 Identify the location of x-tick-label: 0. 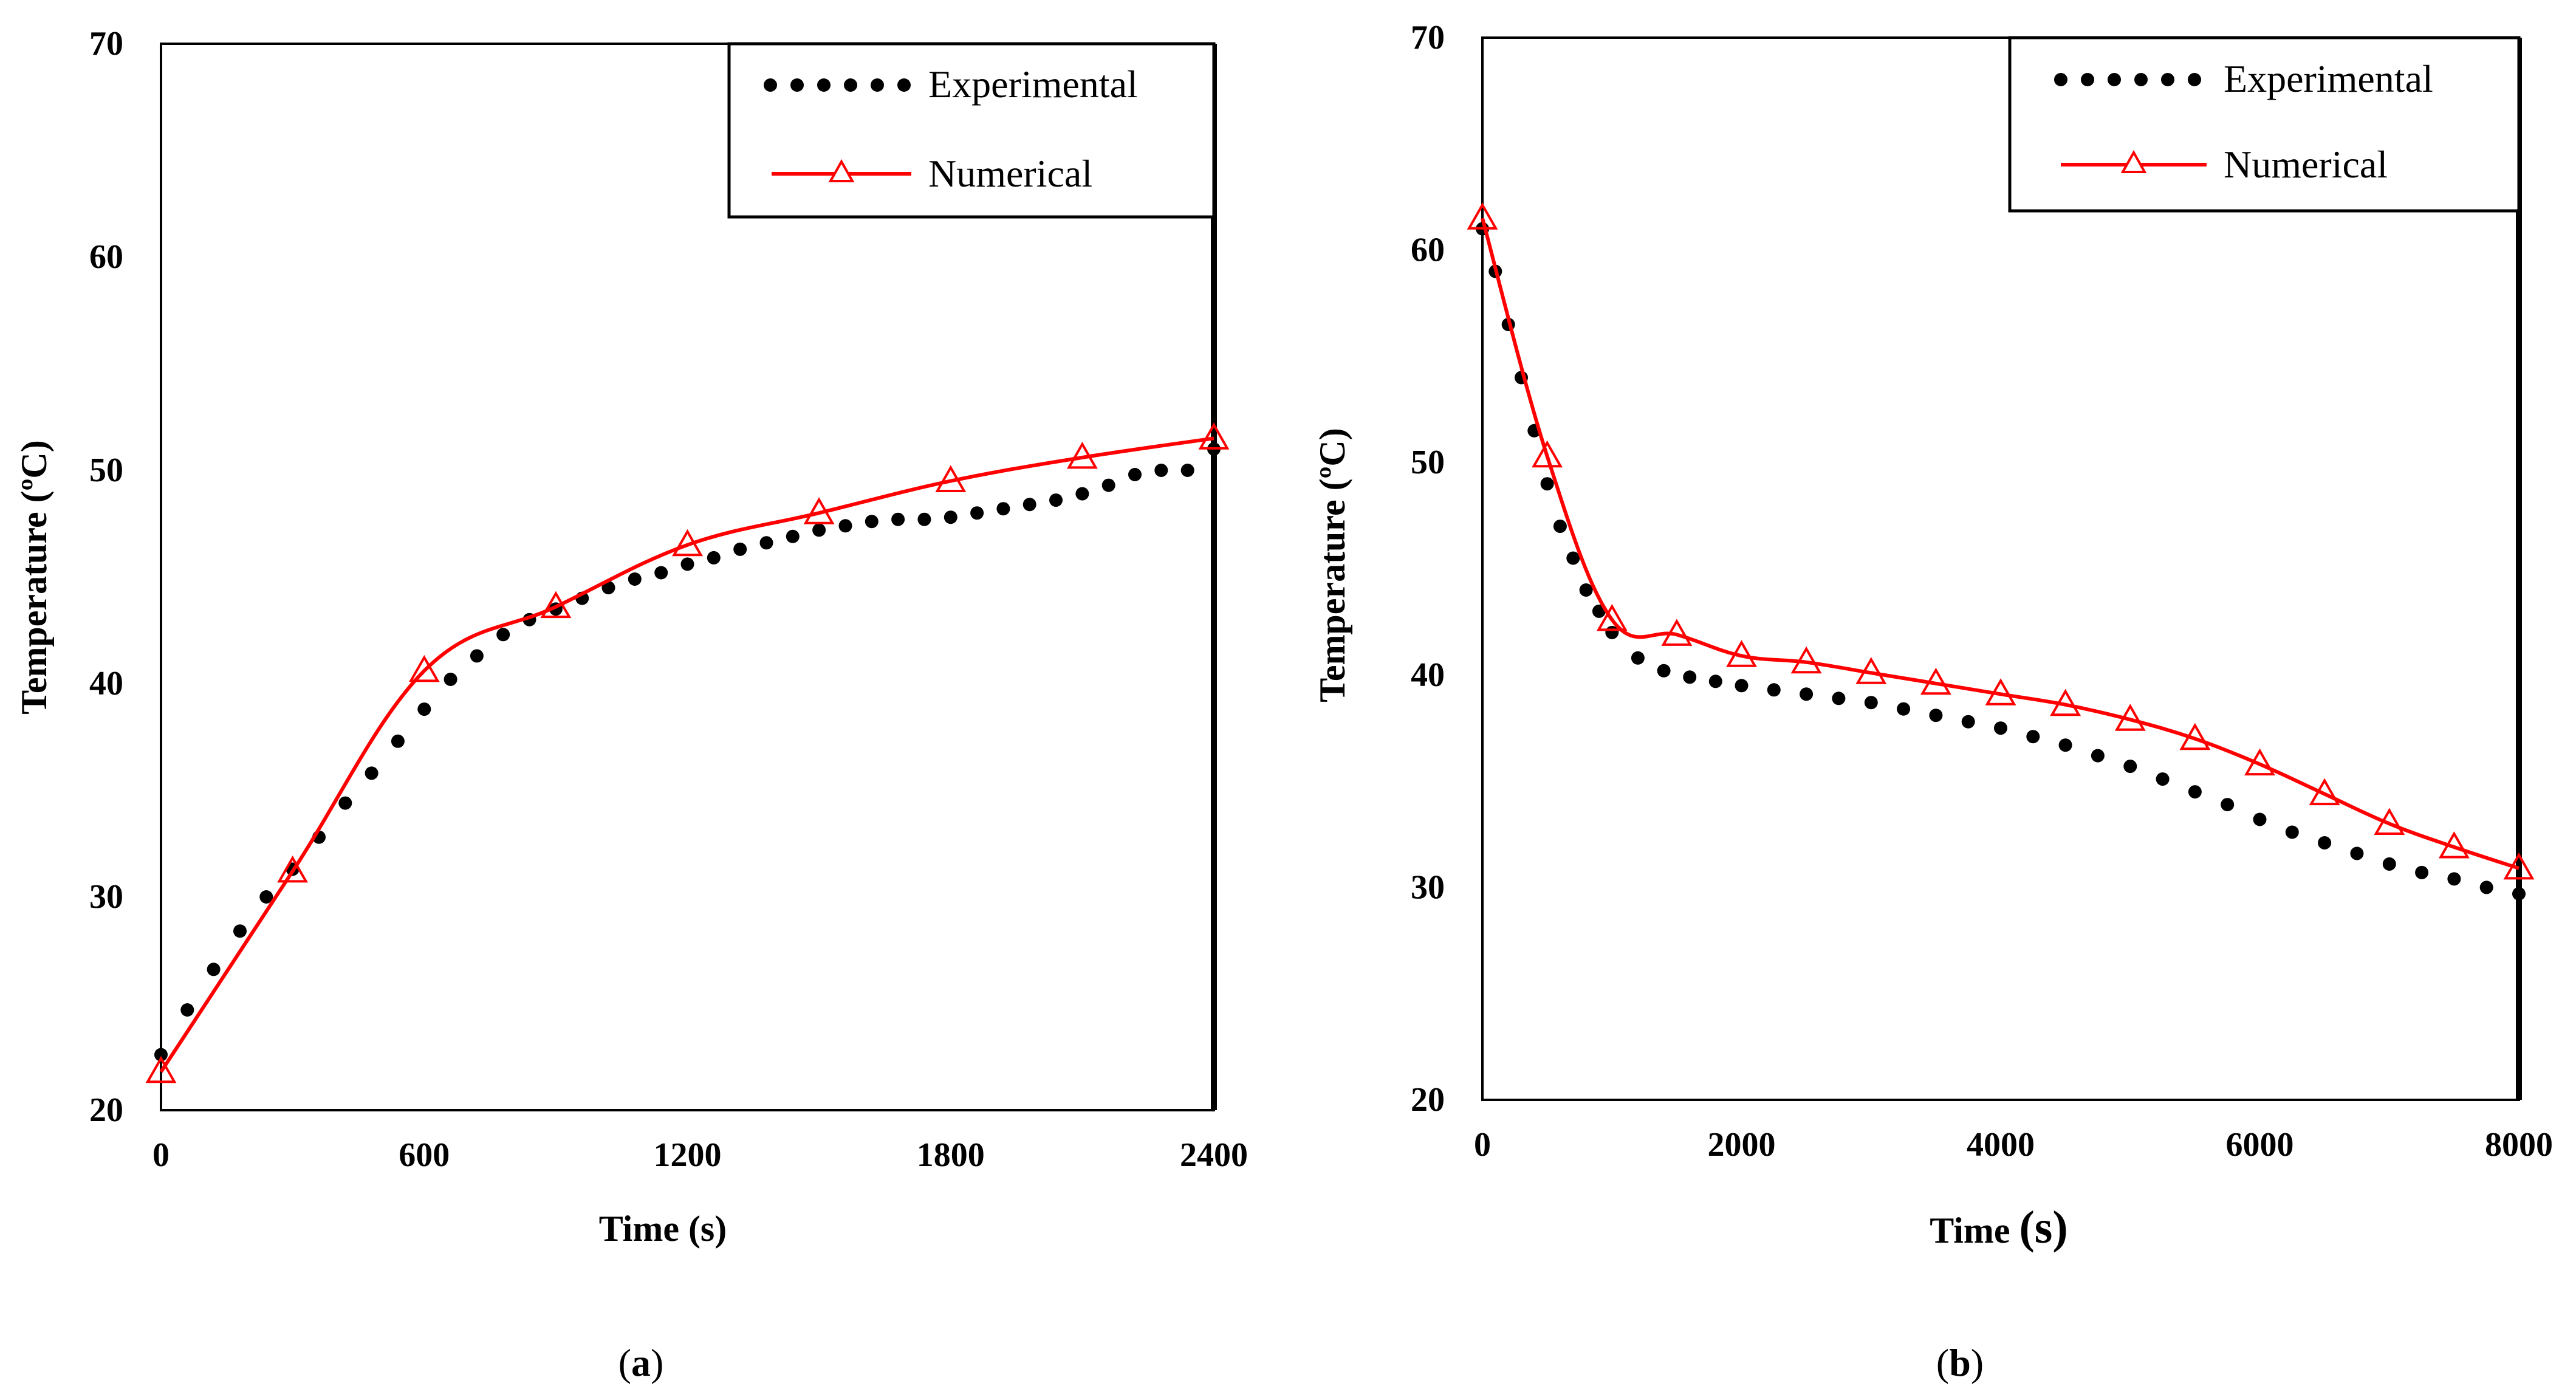
(161, 1155).